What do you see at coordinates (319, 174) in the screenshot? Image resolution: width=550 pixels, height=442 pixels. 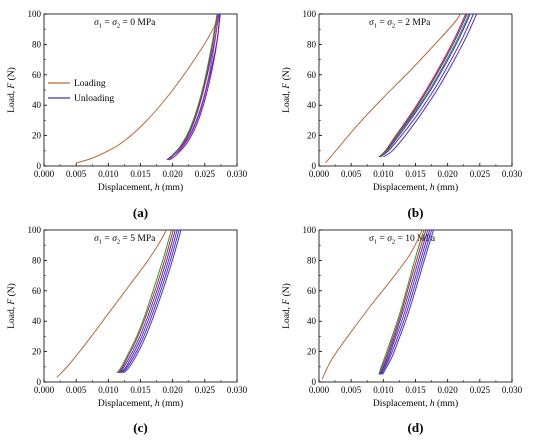 I see `x-tick-label: 0.000` at bounding box center [319, 174].